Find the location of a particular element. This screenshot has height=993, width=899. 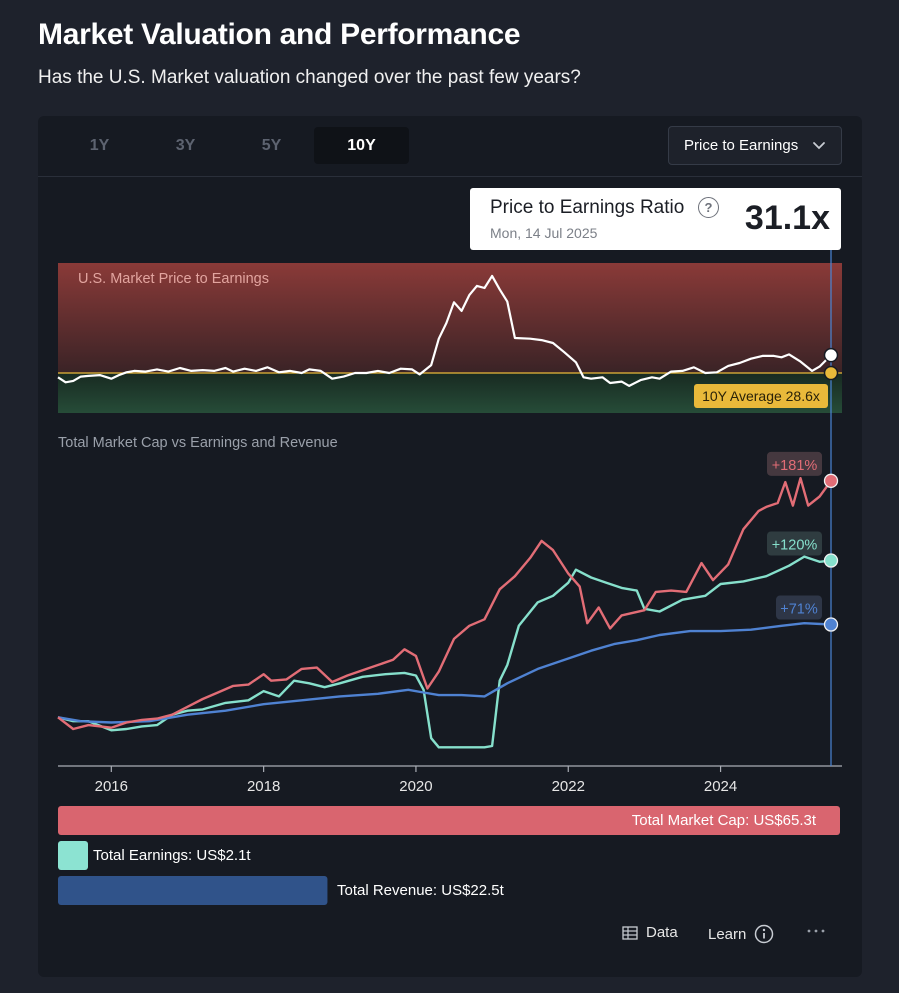

market-cap-end-label: +181% is located at coordinates (795, 466).